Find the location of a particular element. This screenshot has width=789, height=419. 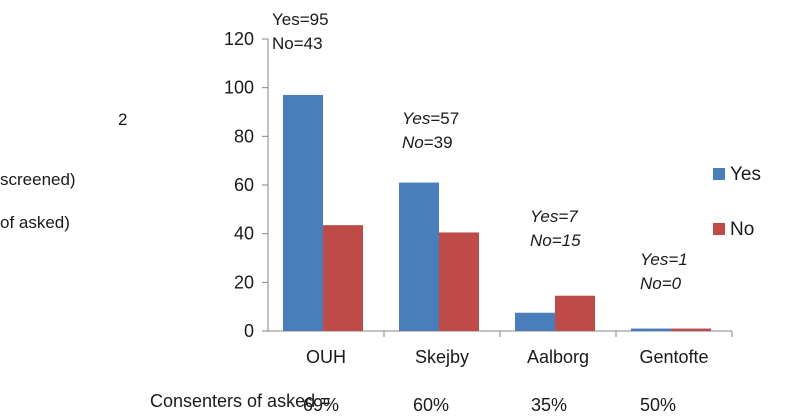

y-tick-label: 100 is located at coordinates (239, 88).